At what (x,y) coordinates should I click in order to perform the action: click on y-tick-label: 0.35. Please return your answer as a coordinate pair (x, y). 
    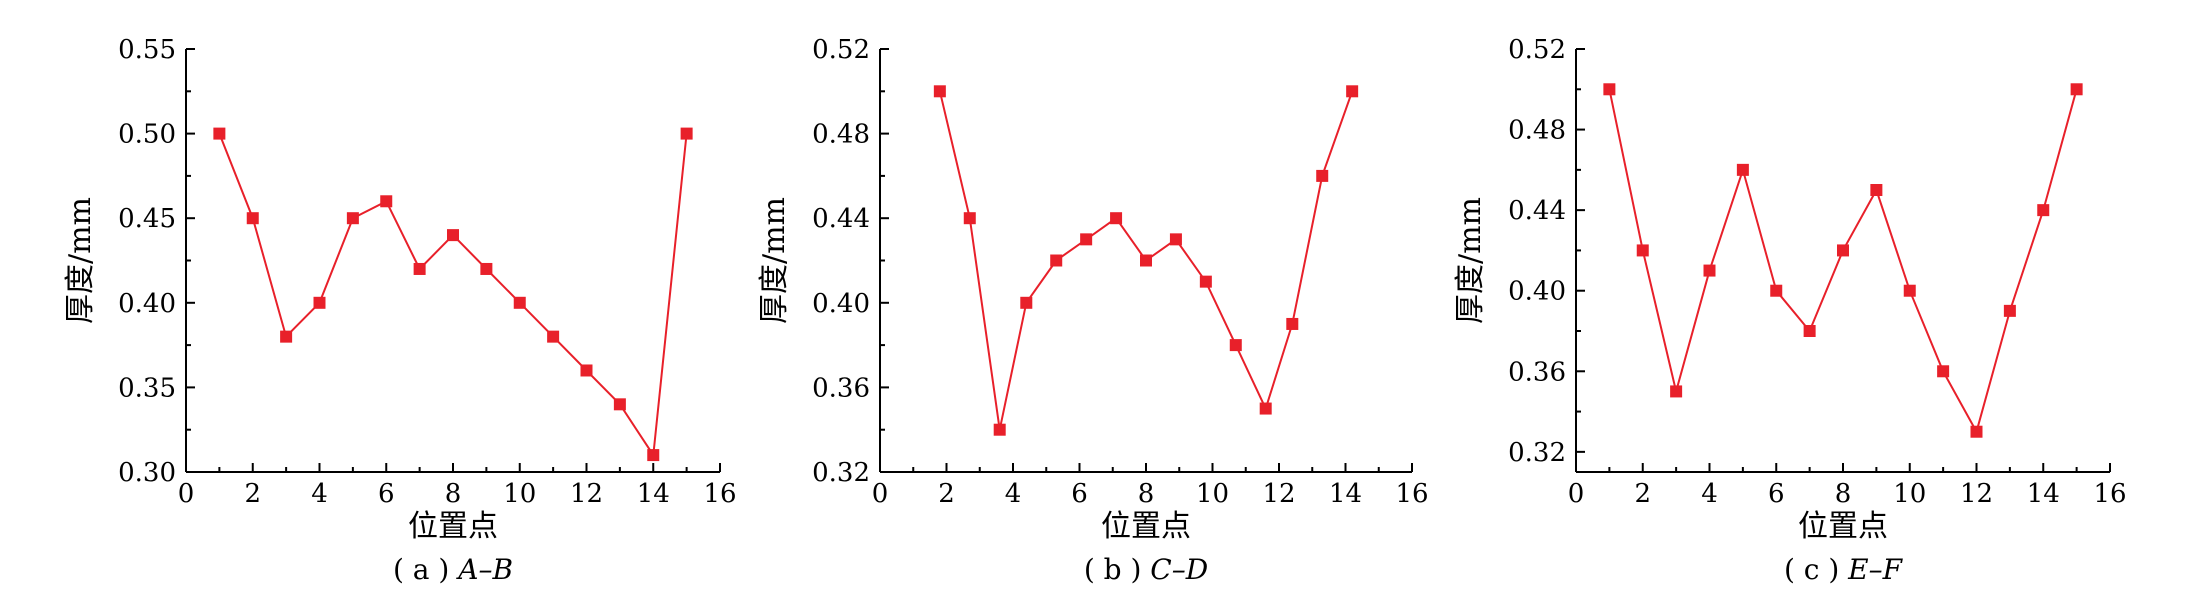
    Looking at the image, I should click on (147, 388).